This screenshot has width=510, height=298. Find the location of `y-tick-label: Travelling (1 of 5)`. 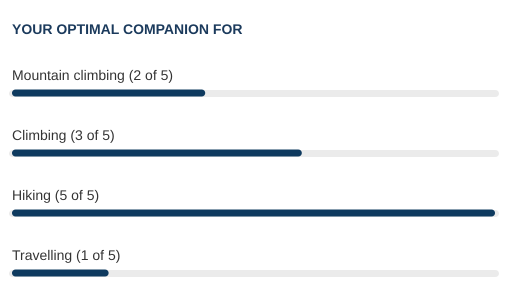

y-tick-label: Travelling (1 of 5) is located at coordinates (66, 255).